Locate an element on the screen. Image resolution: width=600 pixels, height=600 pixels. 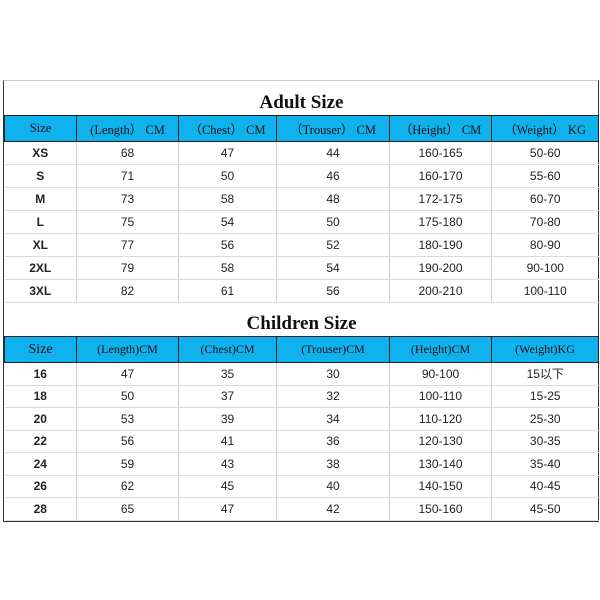
value-cell: 62 is located at coordinates (127, 486).